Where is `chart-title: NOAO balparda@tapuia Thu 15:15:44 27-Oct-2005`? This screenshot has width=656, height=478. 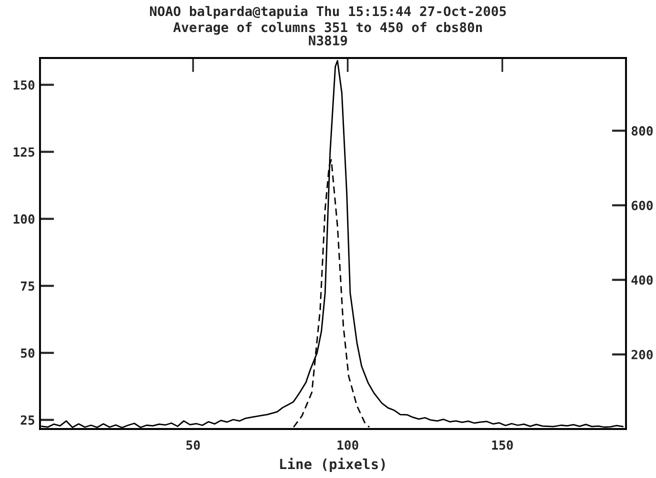
chart-title: NOAO balparda@tapuia Thu 15:15:44 27-Oct-2005 is located at coordinates (328, 12).